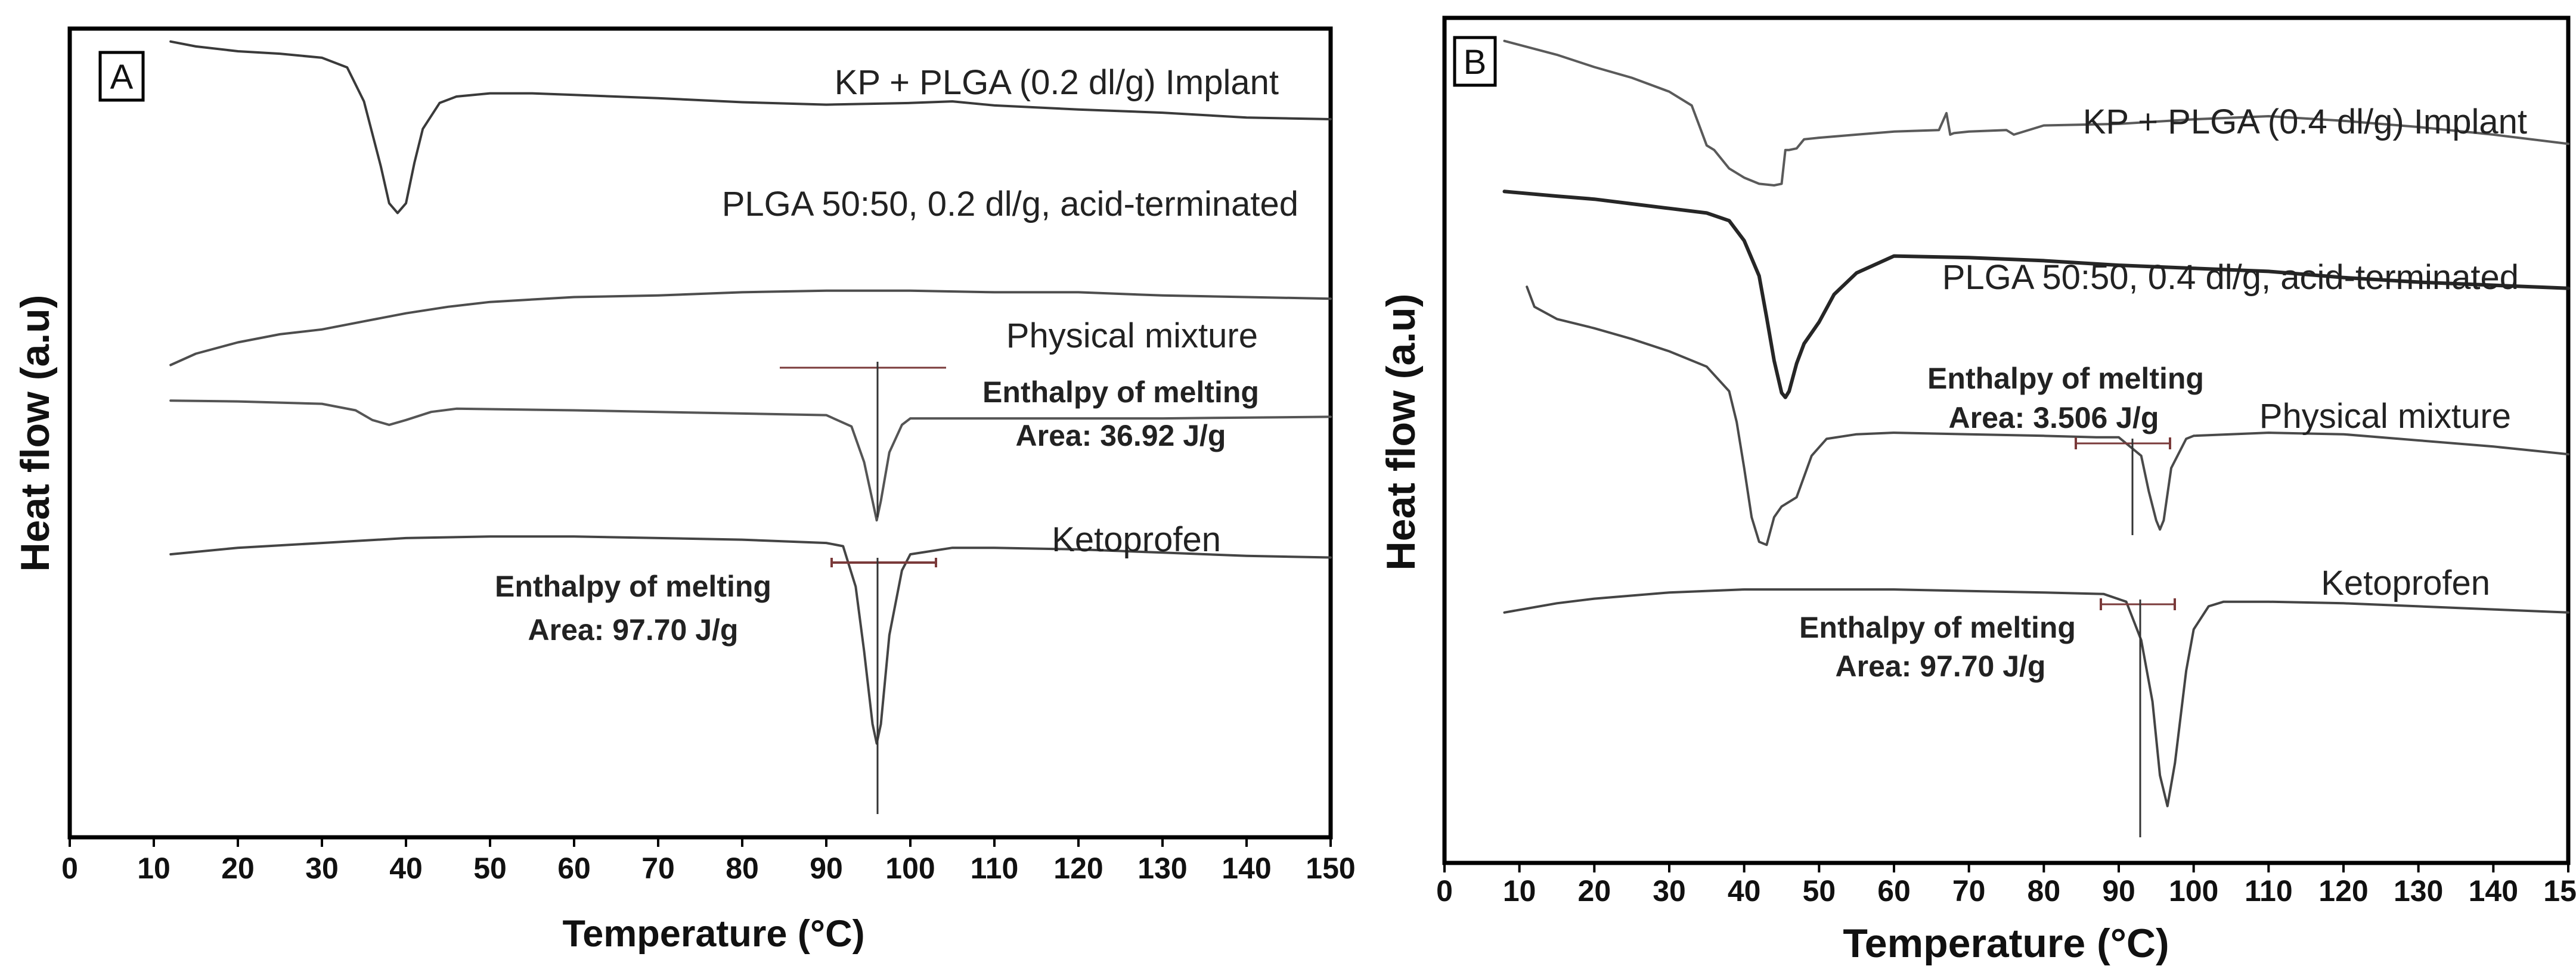 The width and height of the screenshot is (2576, 969). I want to click on panel-a-x-axis: 0 10 20 30 40 50 60 70 80 90 100 110 120 130 140 150, so click(708, 861).